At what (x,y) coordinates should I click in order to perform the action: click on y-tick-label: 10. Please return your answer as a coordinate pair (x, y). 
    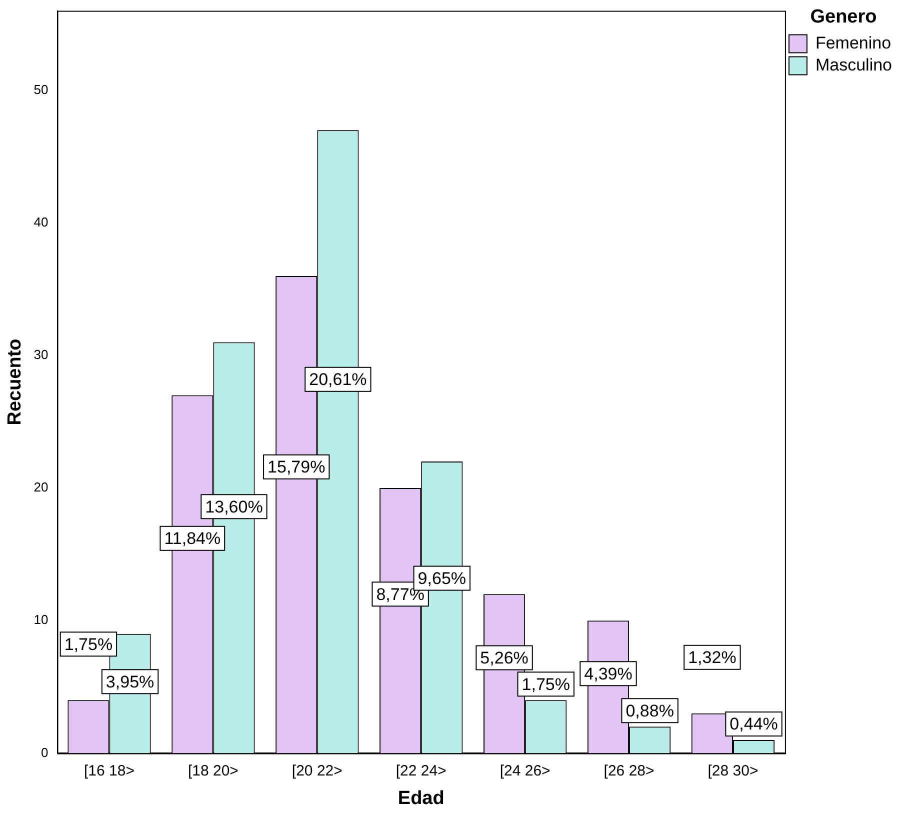
    Looking at the image, I should click on (41, 620).